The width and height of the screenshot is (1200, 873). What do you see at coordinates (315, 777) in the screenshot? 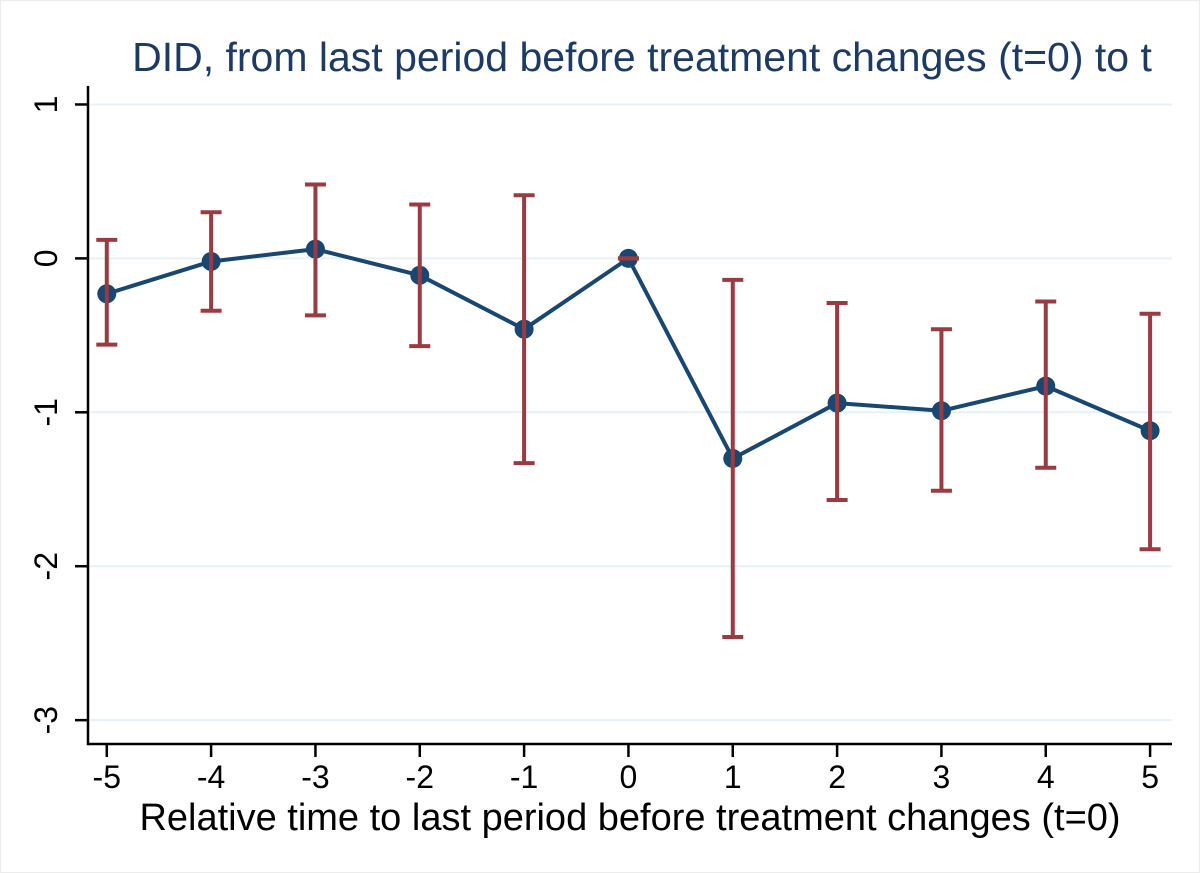
I see `x-tick-label: -3` at bounding box center [315, 777].